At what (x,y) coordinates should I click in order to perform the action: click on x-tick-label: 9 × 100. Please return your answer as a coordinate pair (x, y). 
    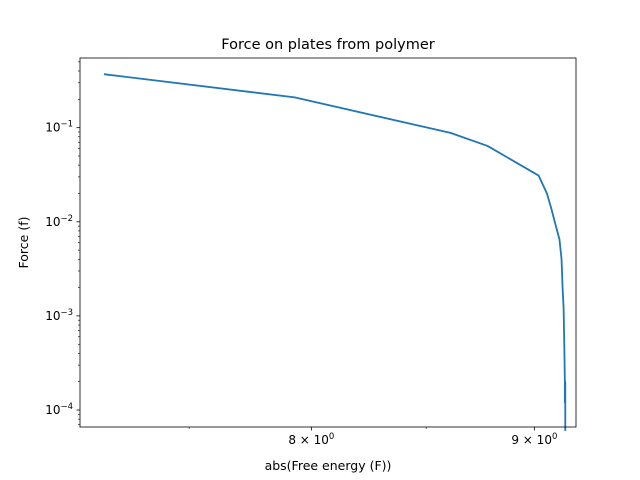
    Looking at the image, I should click on (534, 439).